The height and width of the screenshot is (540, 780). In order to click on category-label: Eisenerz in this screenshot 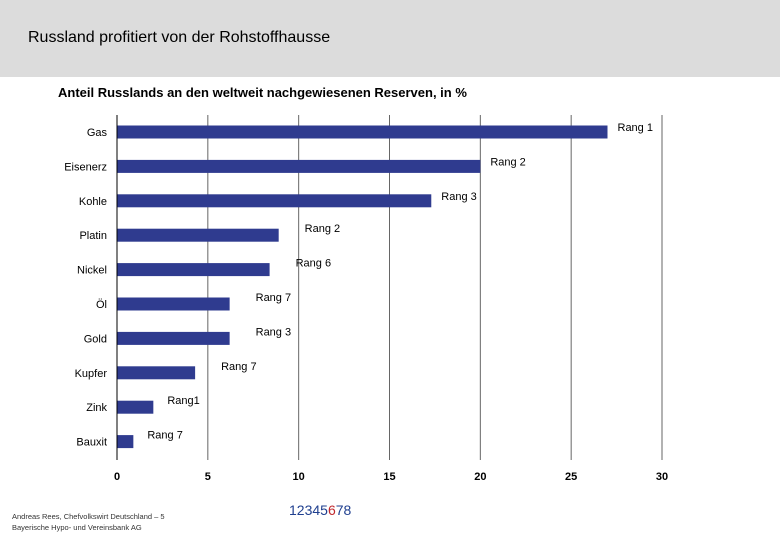, I will do `click(85, 167)`.